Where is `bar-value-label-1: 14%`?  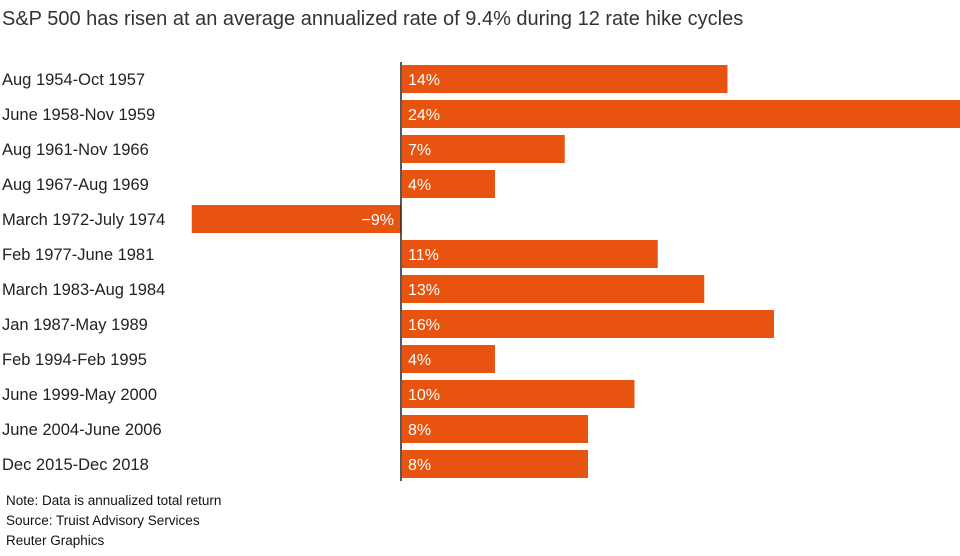
bar-value-label-1: 14% is located at coordinates (424, 80).